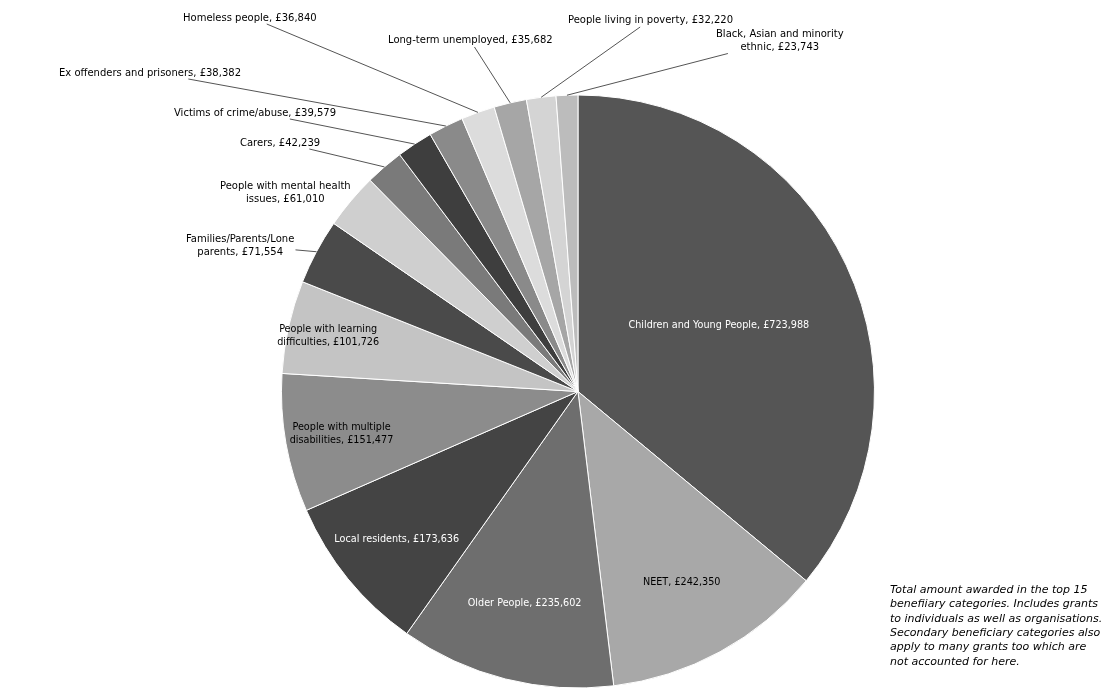  What do you see at coordinates (328, 335) in the screenshot?
I see `slice-label: People with learning difficulties, £101,726` at bounding box center [328, 335].